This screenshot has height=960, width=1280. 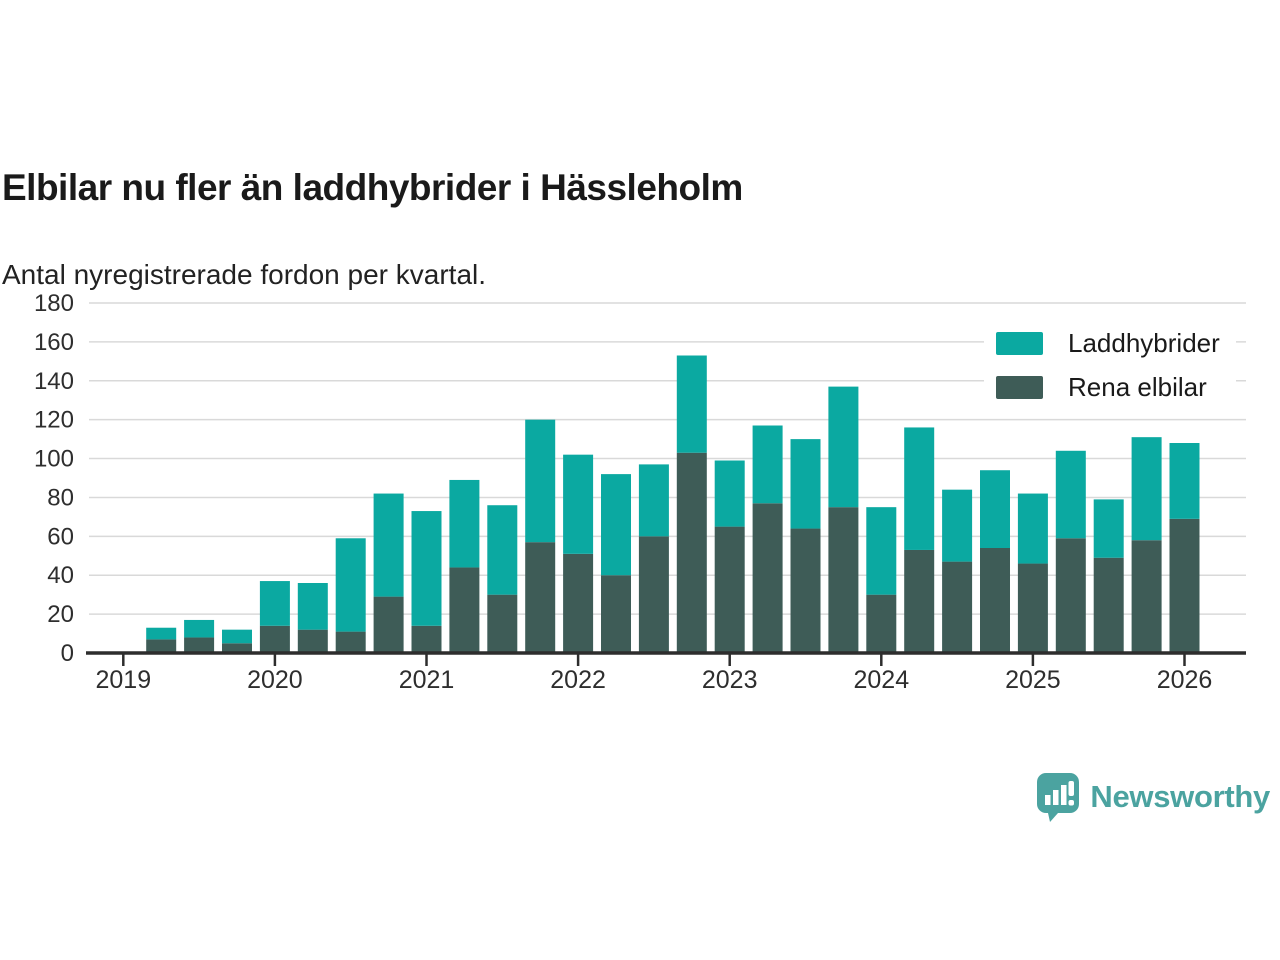 I want to click on legend-swatch-laddhybrider, so click(x=1019, y=343).